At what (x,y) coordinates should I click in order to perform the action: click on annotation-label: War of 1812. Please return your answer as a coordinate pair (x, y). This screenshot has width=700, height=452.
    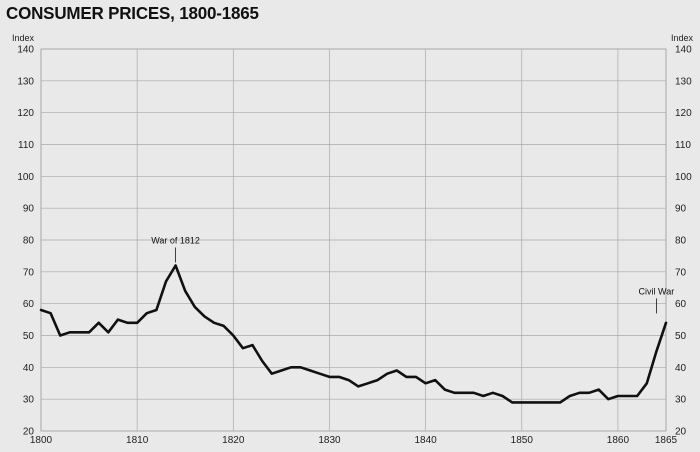
    Looking at the image, I should click on (175, 240).